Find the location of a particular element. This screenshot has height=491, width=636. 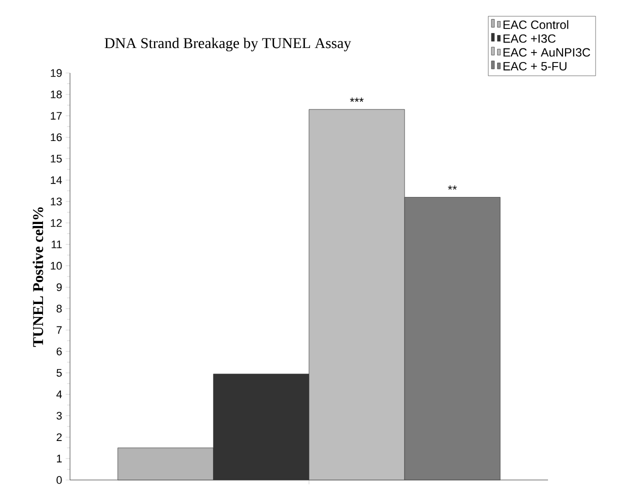

y-tick-label: 10 is located at coordinates (56, 266).